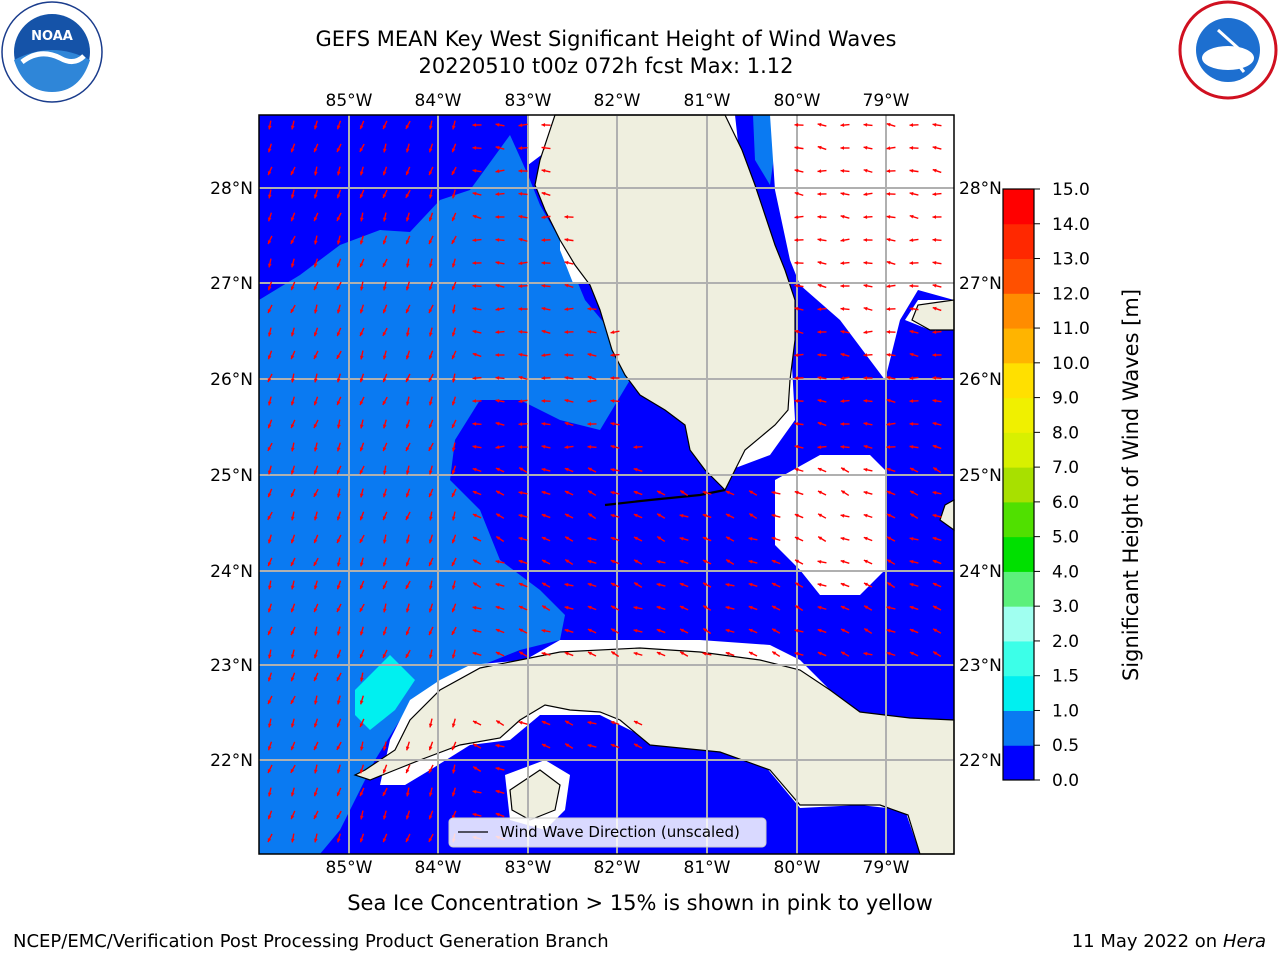 Image resolution: width=1280 pixels, height=960 pixels. I want to click on colorbar-tick-label: 4.0, so click(1065, 572).